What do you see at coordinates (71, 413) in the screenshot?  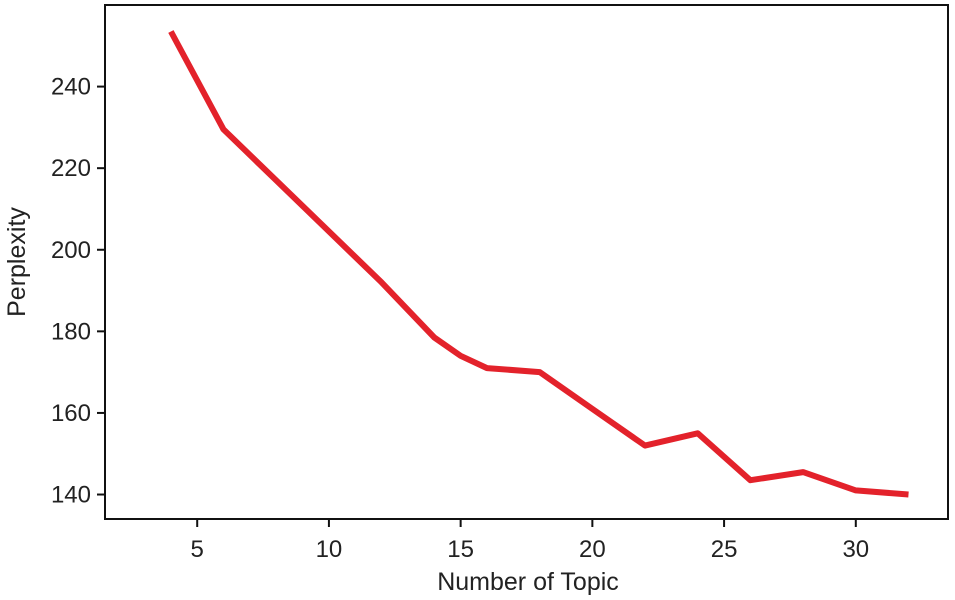 I see `y-tick-label: 160` at bounding box center [71, 413].